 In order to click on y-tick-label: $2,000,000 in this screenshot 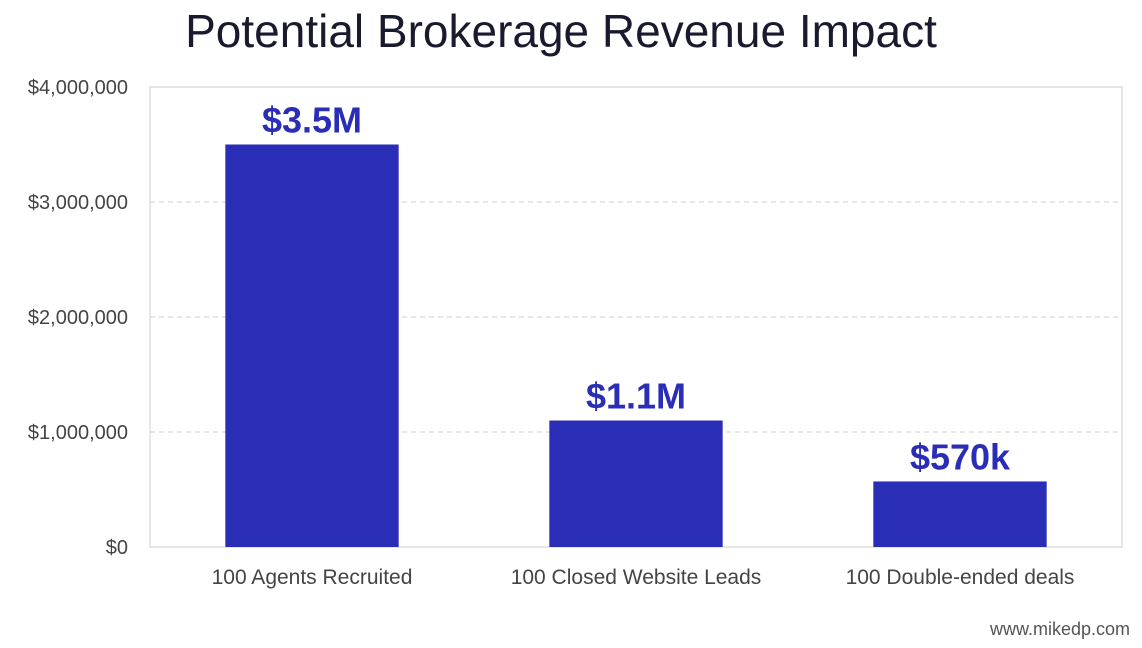, I will do `click(78, 318)`.